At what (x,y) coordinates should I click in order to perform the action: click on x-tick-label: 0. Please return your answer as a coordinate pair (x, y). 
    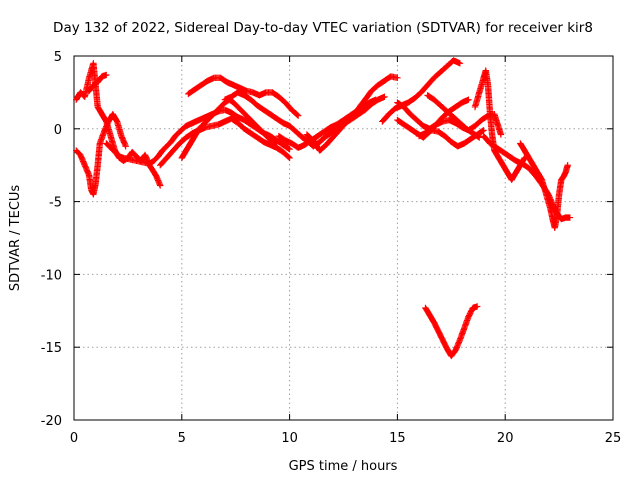
    Looking at the image, I should click on (74, 438).